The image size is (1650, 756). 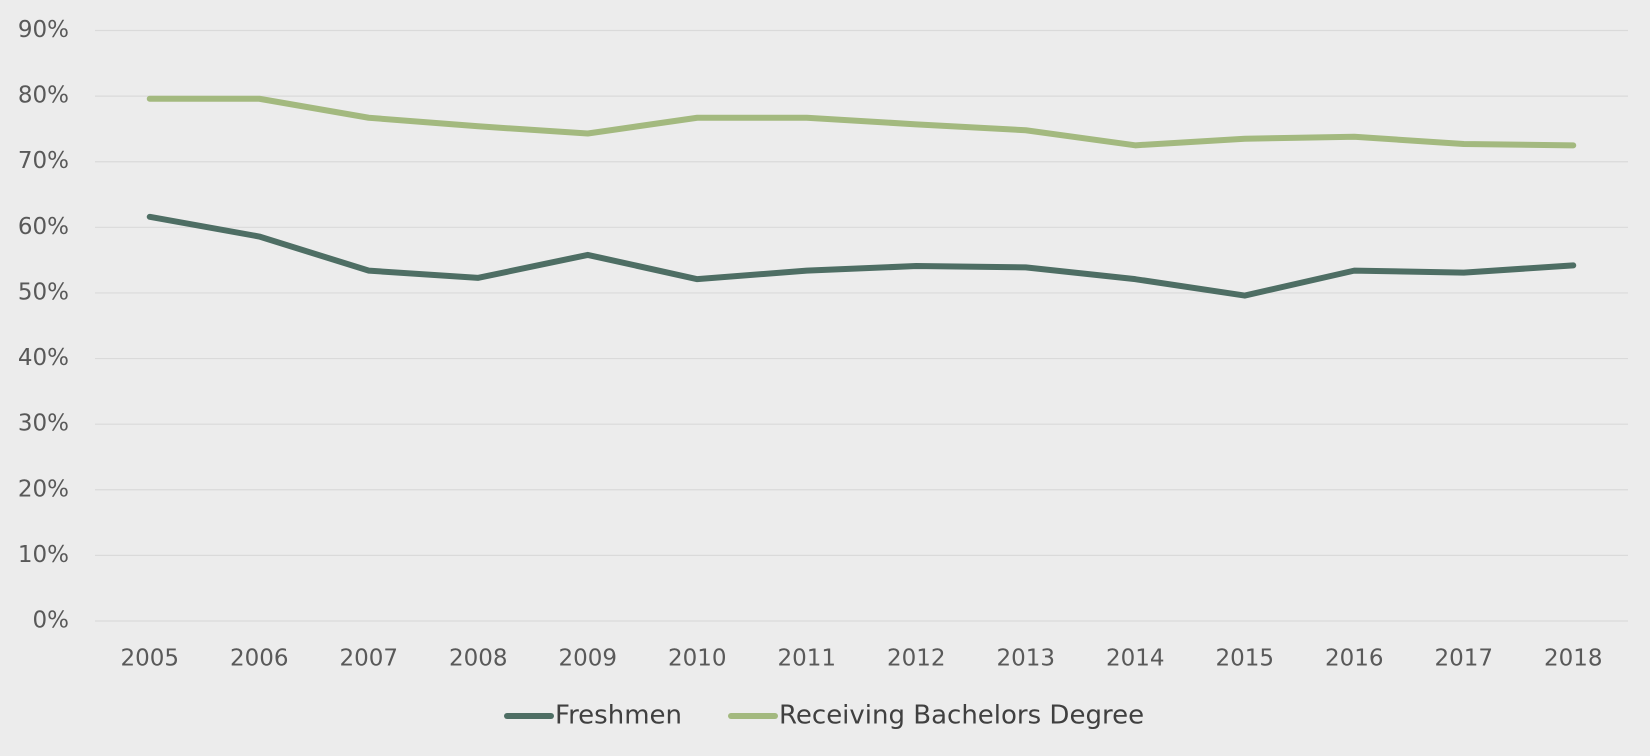 I want to click on y-tick-label: 40%, so click(x=43, y=358).